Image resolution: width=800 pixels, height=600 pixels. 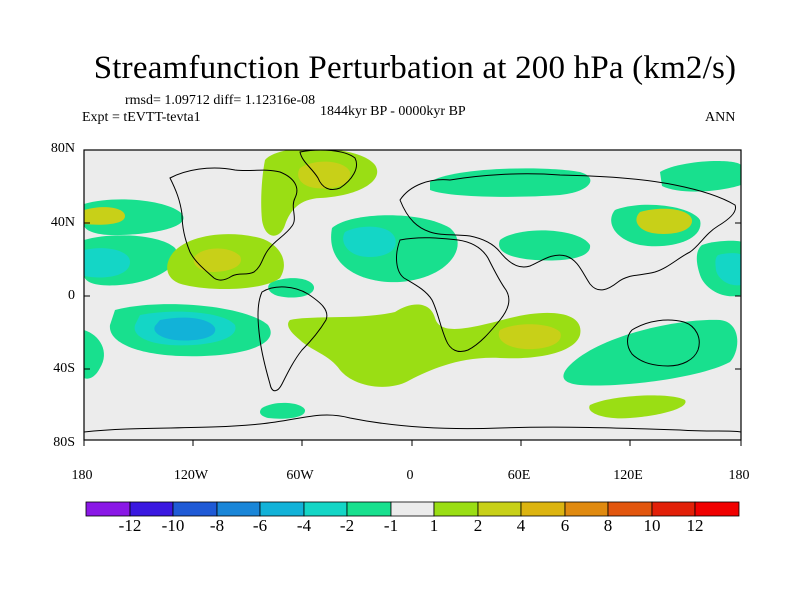 What do you see at coordinates (347, 525) in the screenshot?
I see `colorbar-label: -2` at bounding box center [347, 525].